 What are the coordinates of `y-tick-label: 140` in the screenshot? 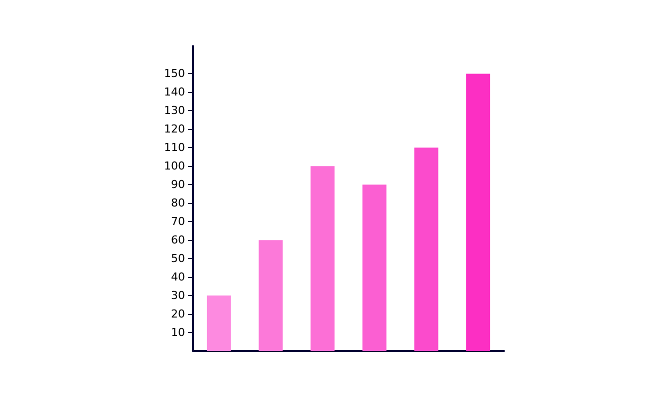 It's located at (174, 92).